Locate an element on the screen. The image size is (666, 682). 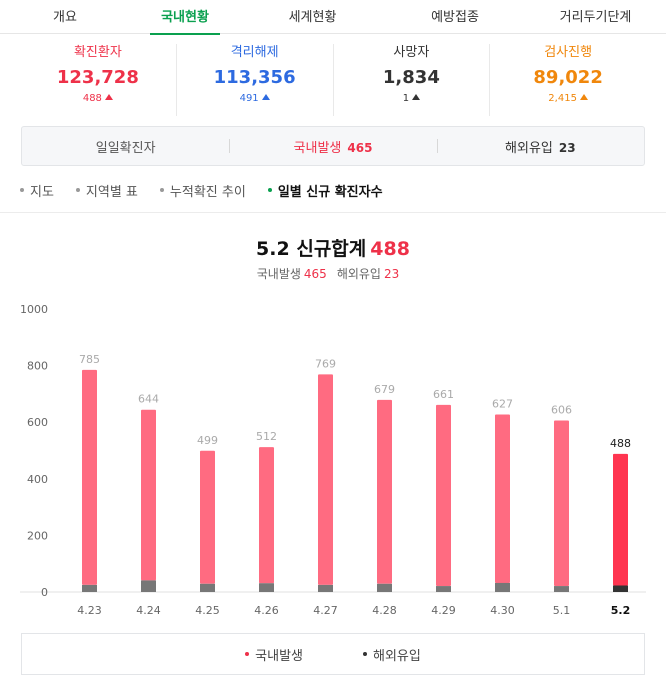
top-tabs: 개요 국내현황 세계현황 예방접종 거리두기단계 is located at coordinates (333, 17).